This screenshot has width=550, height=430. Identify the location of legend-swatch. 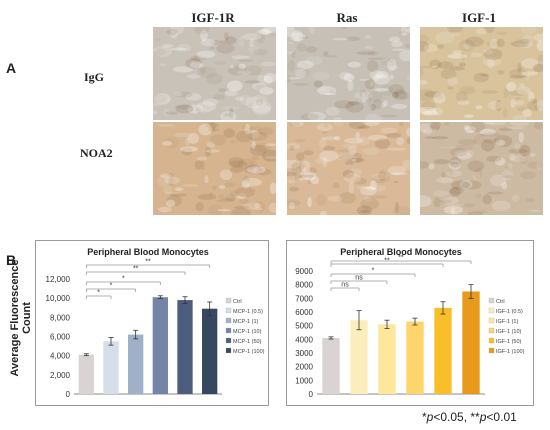
(491, 310).